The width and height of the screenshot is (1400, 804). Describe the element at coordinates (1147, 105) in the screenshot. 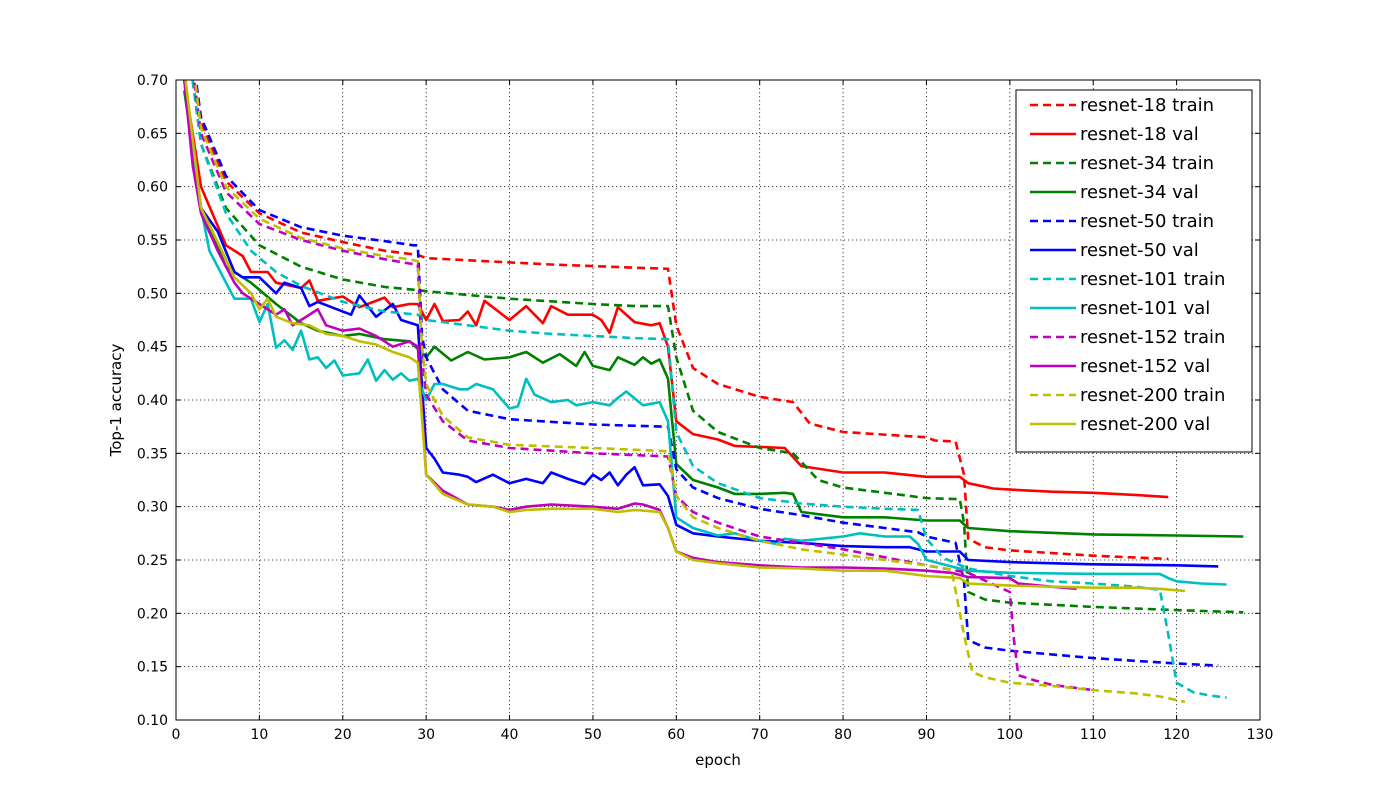

I see `legend-label: resnet-18 train` at that location.